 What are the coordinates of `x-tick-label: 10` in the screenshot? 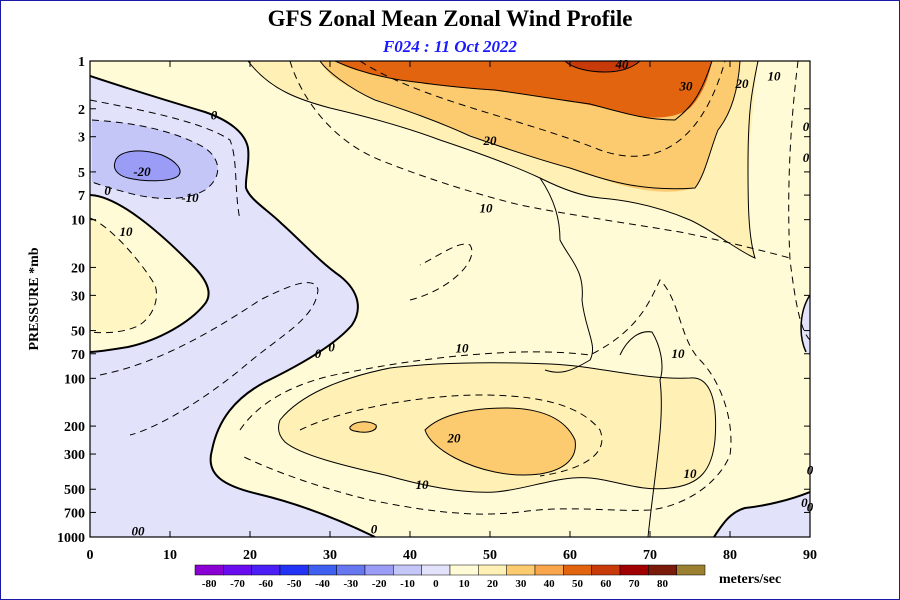 It's located at (170, 555).